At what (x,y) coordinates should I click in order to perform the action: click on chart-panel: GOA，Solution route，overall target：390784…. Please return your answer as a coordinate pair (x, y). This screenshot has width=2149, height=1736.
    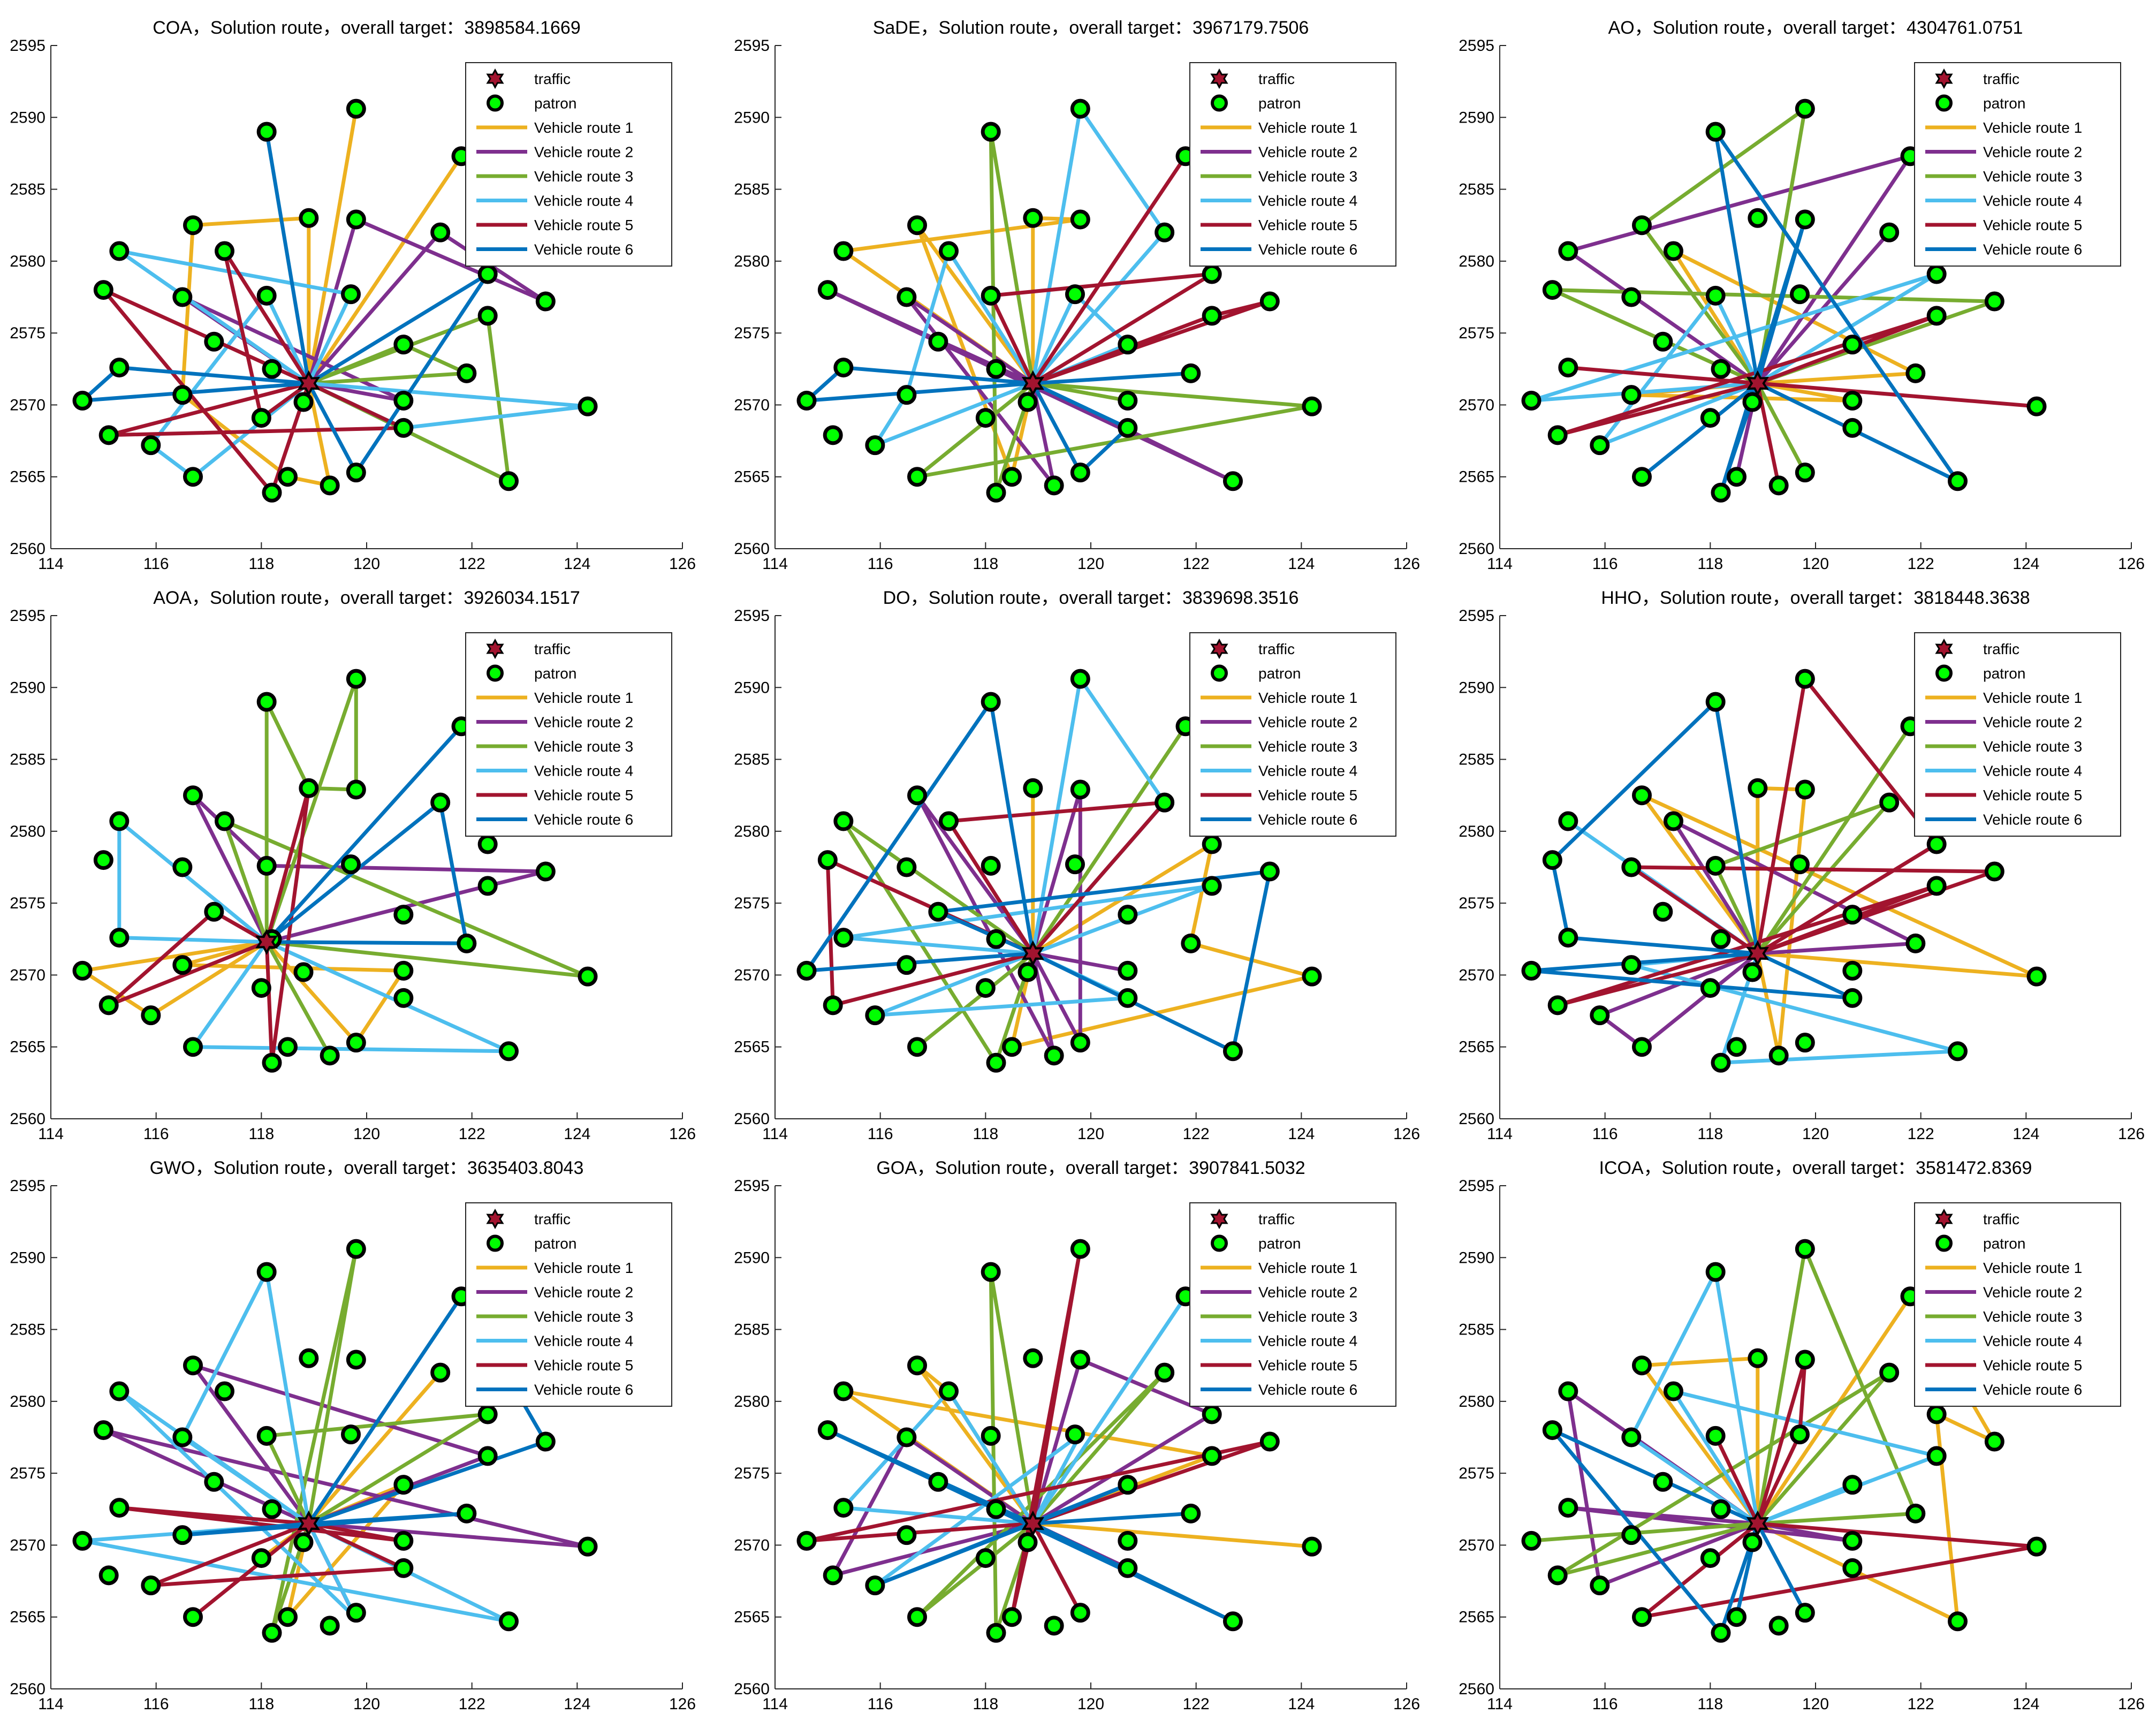
    Looking at the image, I should click on (1077, 1435).